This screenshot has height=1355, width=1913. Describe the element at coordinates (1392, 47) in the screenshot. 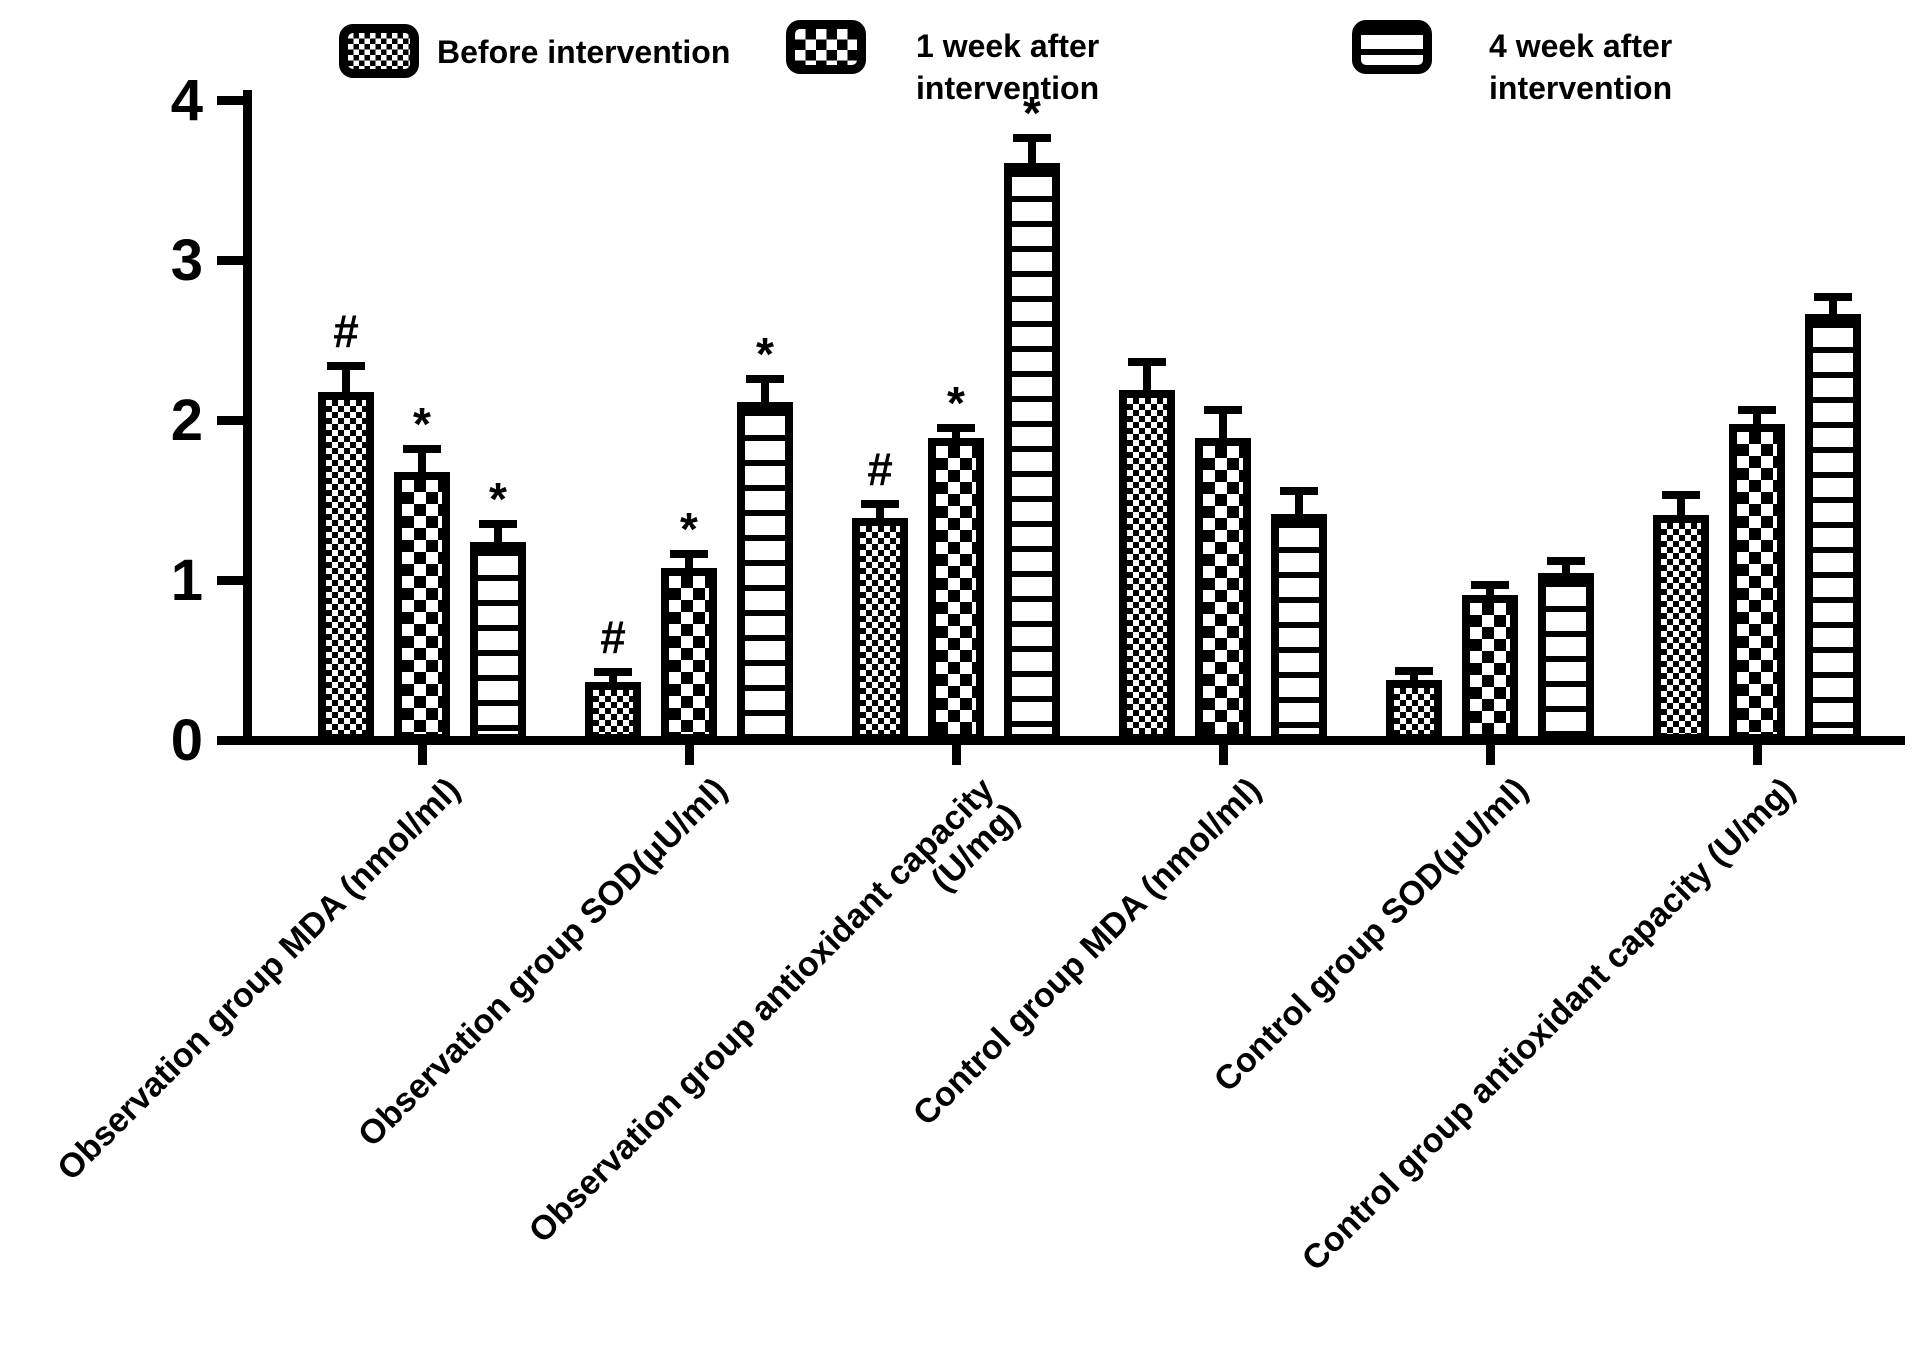

I see `legend-swatch-4-week-after` at that location.